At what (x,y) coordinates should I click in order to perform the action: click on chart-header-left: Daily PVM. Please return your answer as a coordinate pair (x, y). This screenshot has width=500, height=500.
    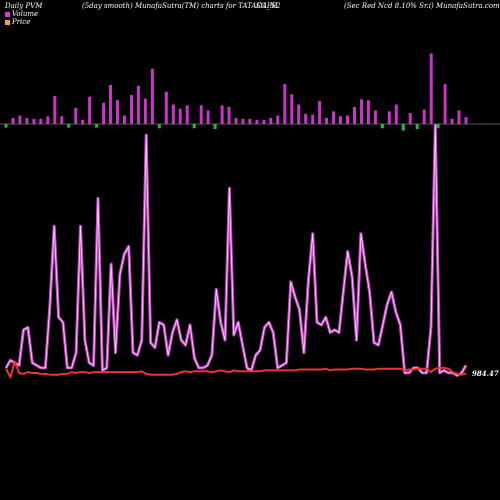
    Looking at the image, I should click on (24, 6).